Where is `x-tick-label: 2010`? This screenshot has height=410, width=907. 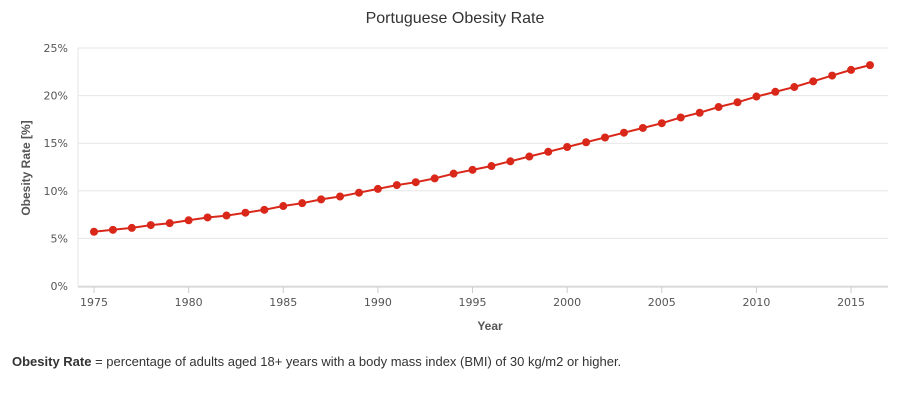 x-tick-label: 2010 is located at coordinates (756, 302).